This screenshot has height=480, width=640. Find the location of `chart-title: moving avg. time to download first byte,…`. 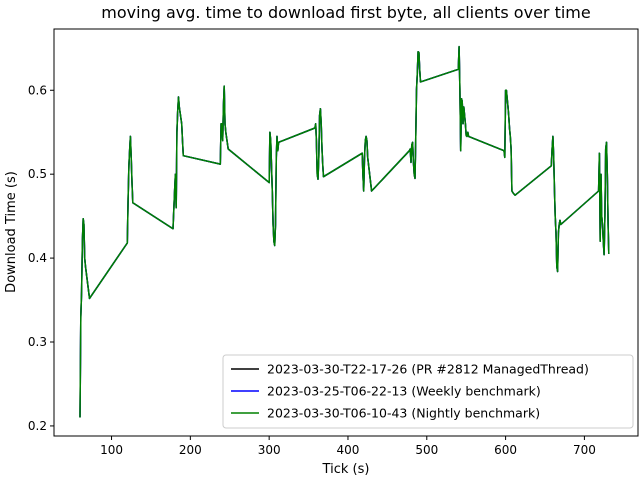

chart-title: moving avg. time to download first byte,… is located at coordinates (345, 12).